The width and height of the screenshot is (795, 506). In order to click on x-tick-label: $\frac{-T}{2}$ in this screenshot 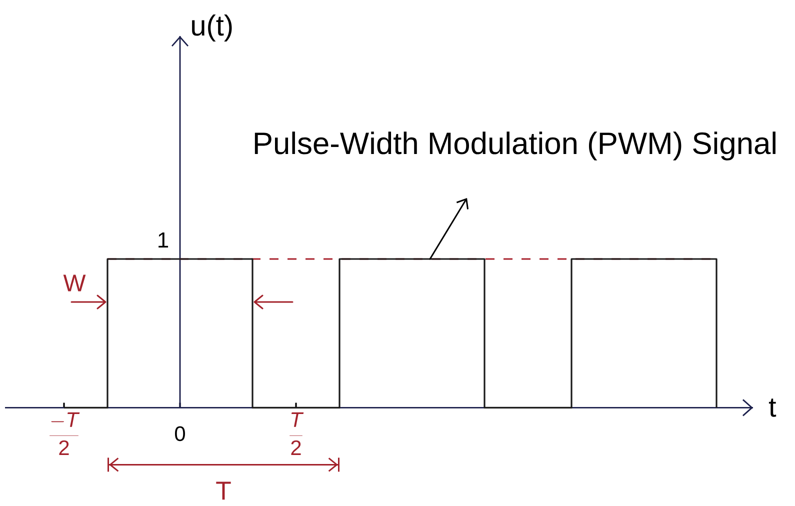, I will do `click(65, 433)`.